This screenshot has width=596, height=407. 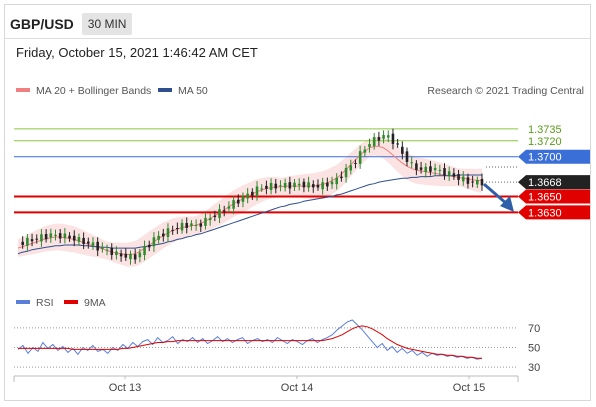 I want to click on price-tags: 1.3668, so click(x=538, y=178).